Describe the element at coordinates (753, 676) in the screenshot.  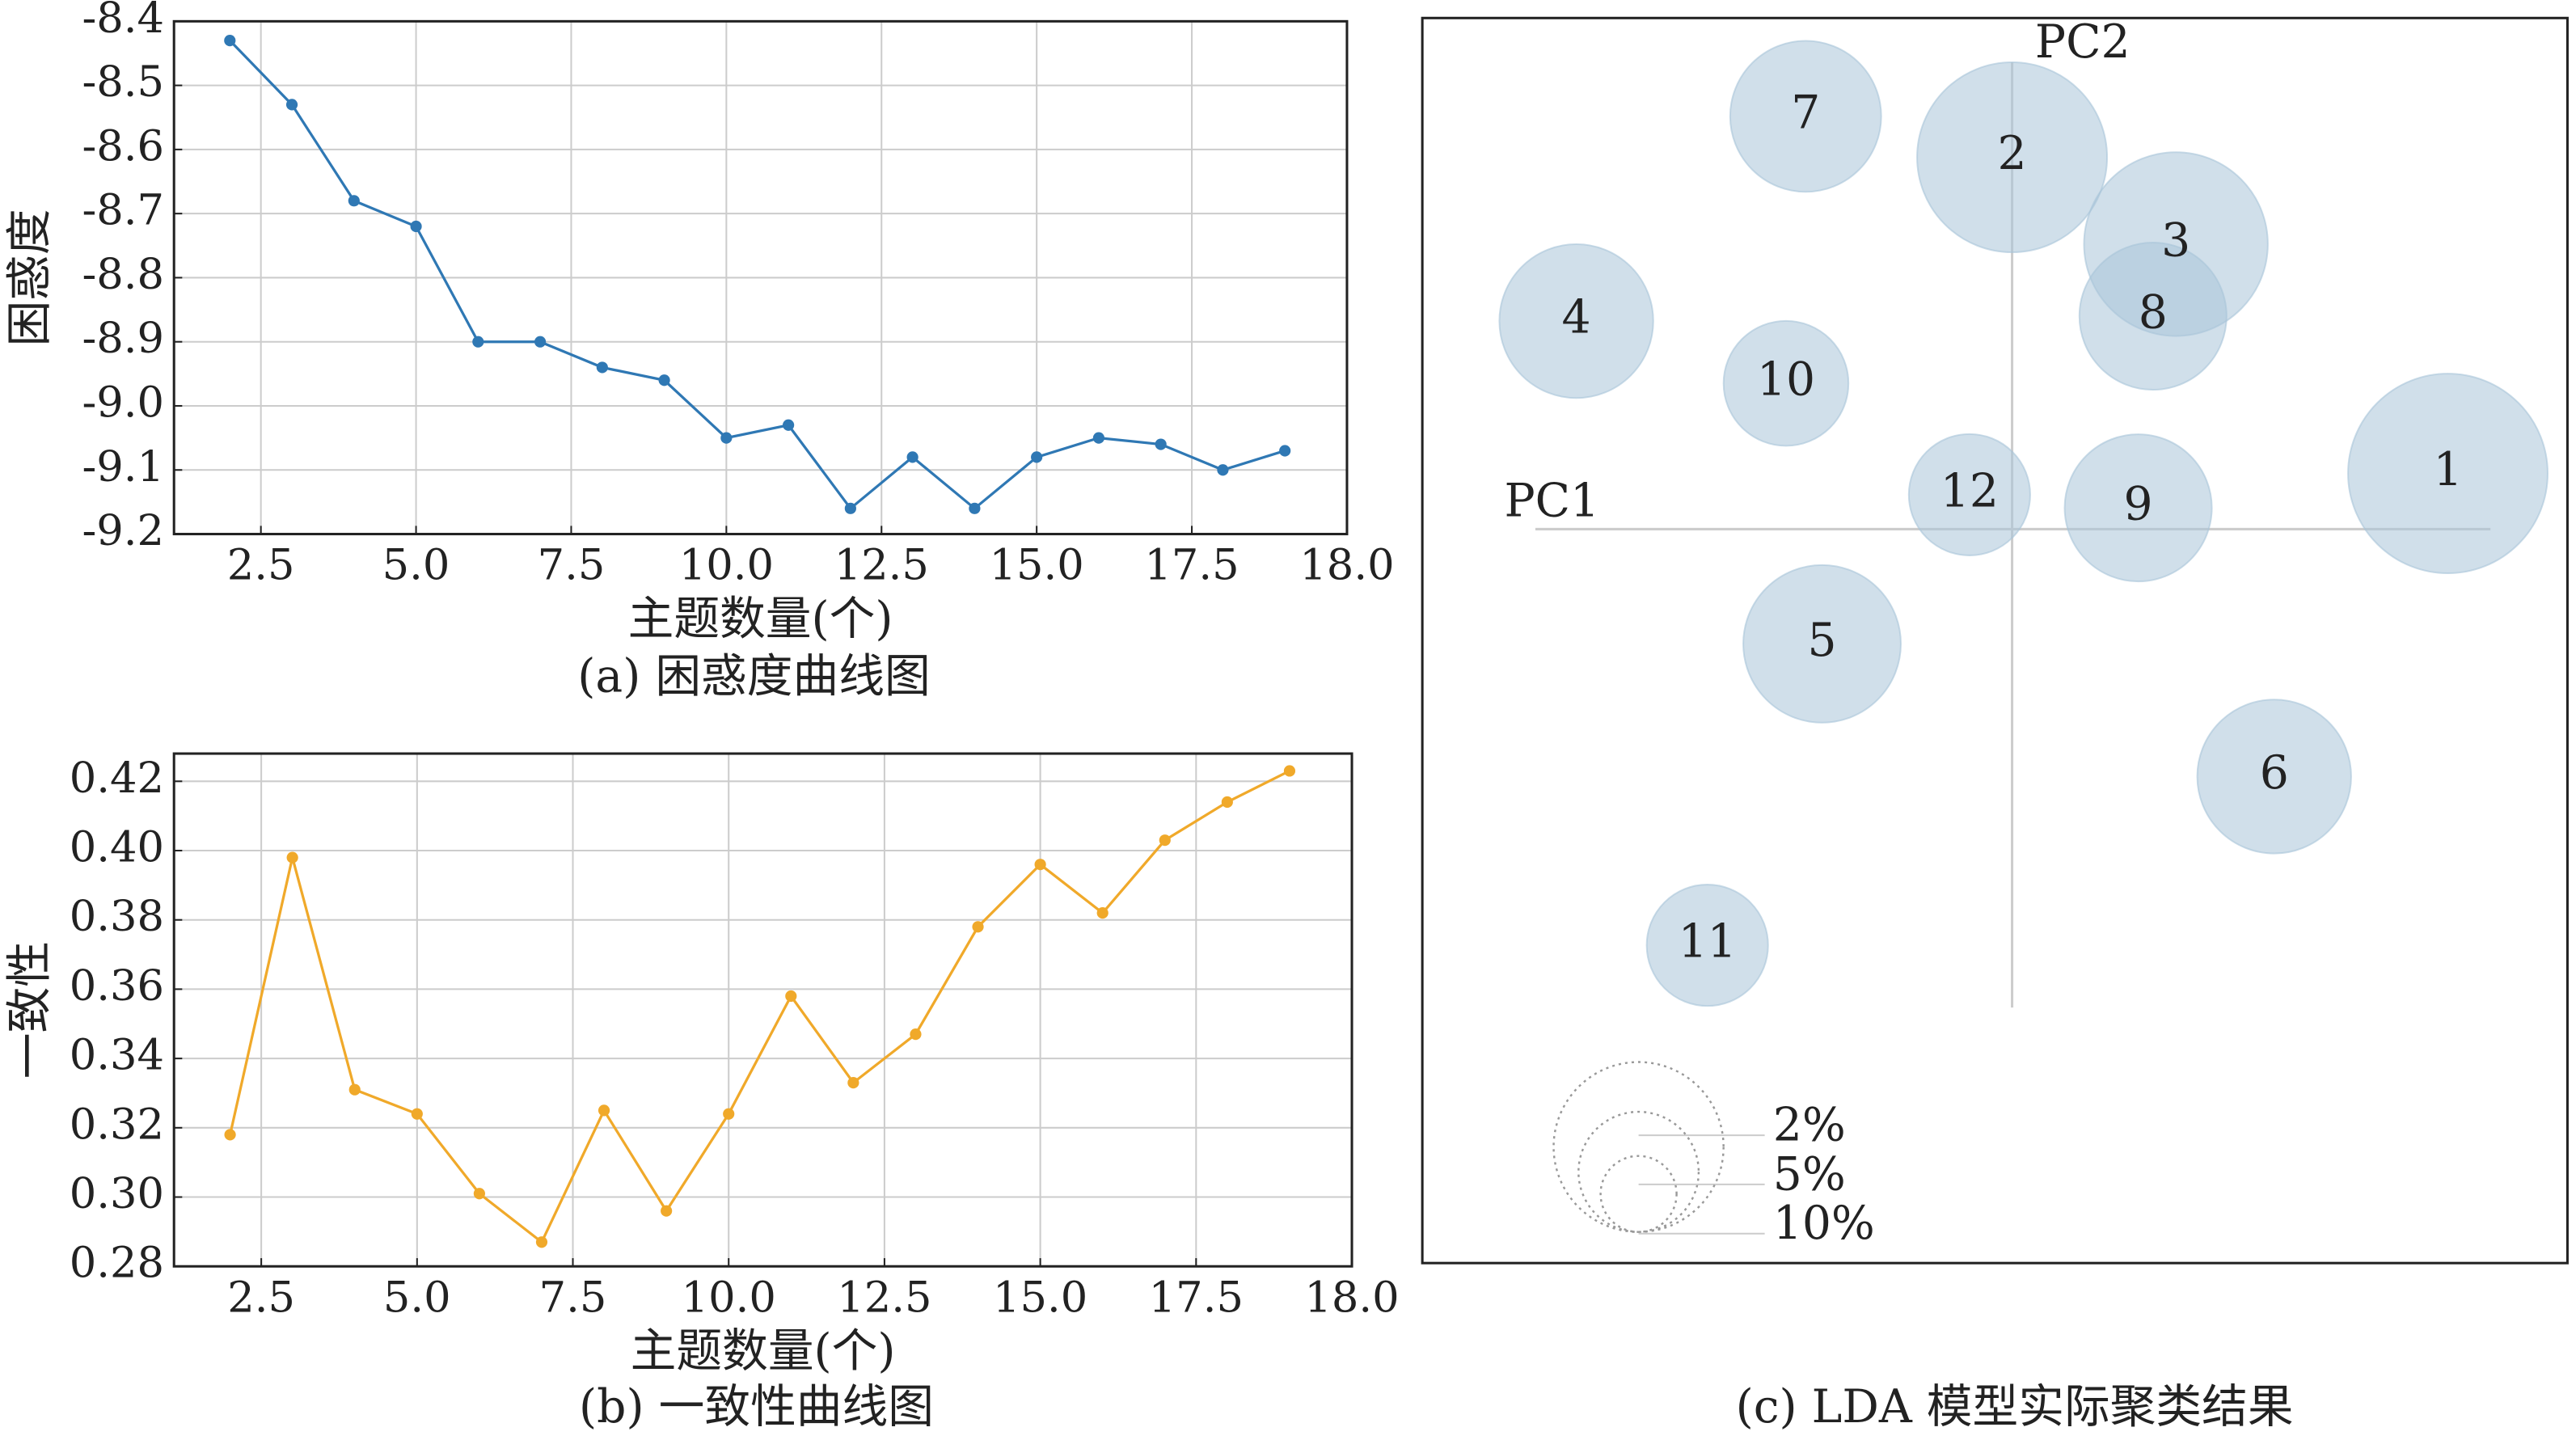
I see `caption: (a) 困惑度曲线图` at that location.